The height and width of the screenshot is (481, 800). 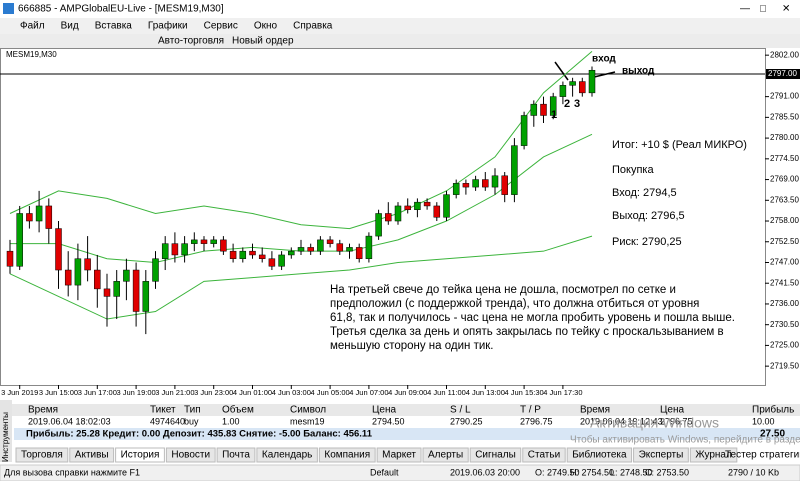 What do you see at coordinates (384, 472) in the screenshot?
I see `status-item: Default` at bounding box center [384, 472].